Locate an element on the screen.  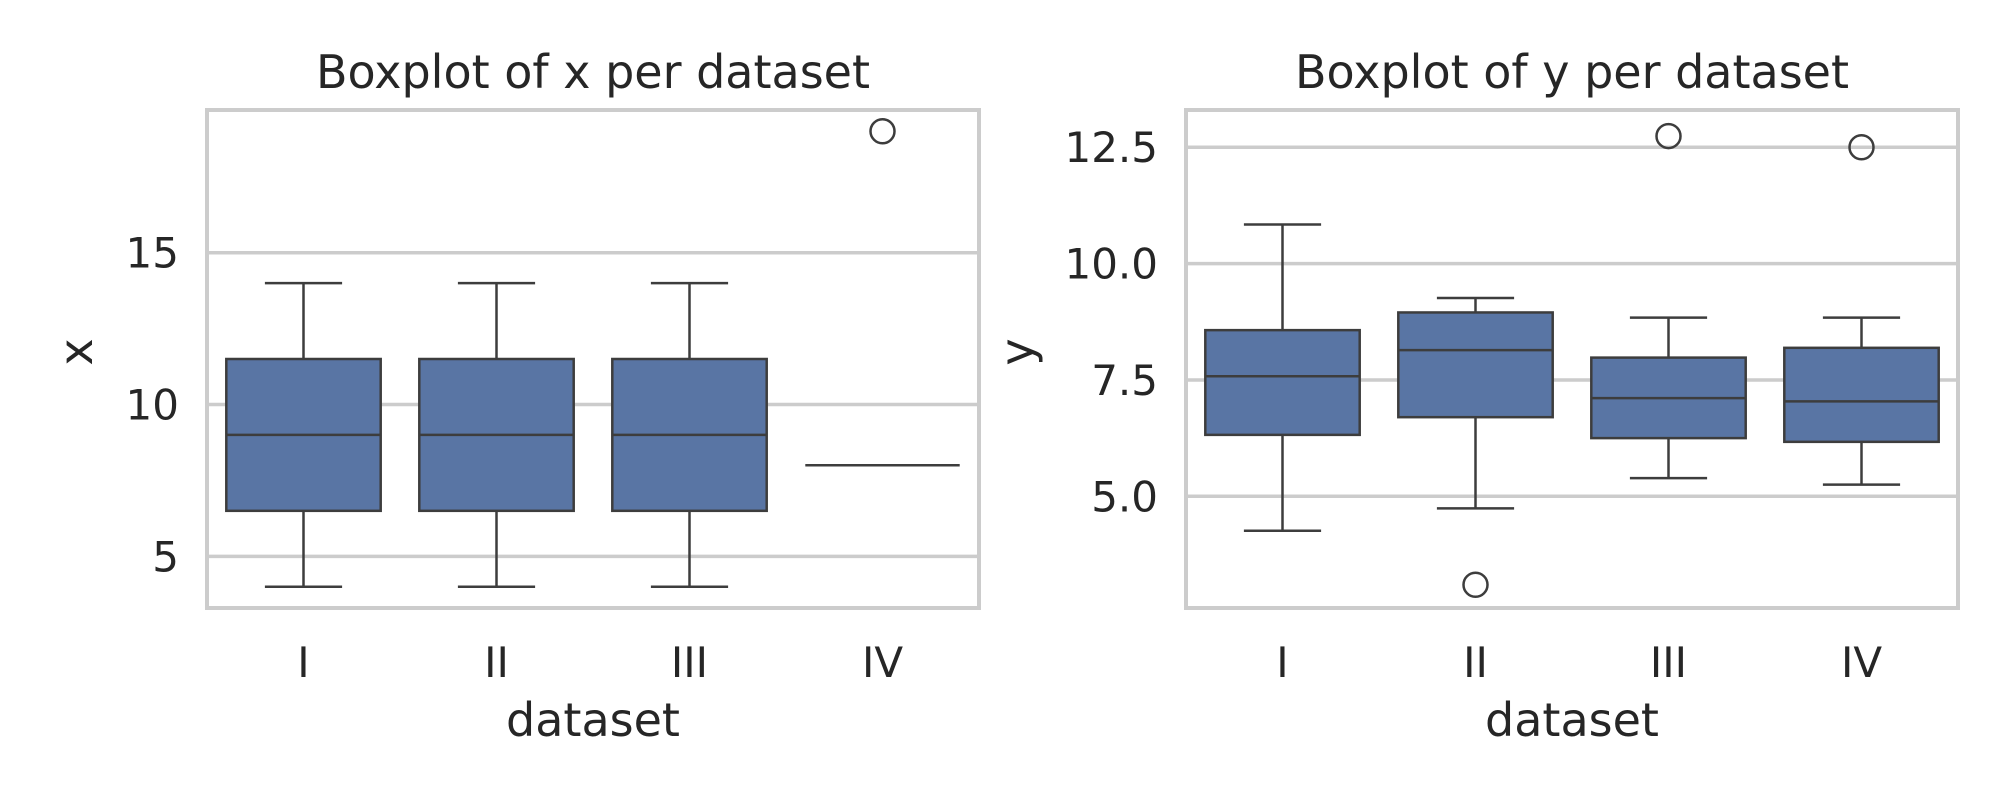
y-tick-label: 15 is located at coordinates (152, 253).